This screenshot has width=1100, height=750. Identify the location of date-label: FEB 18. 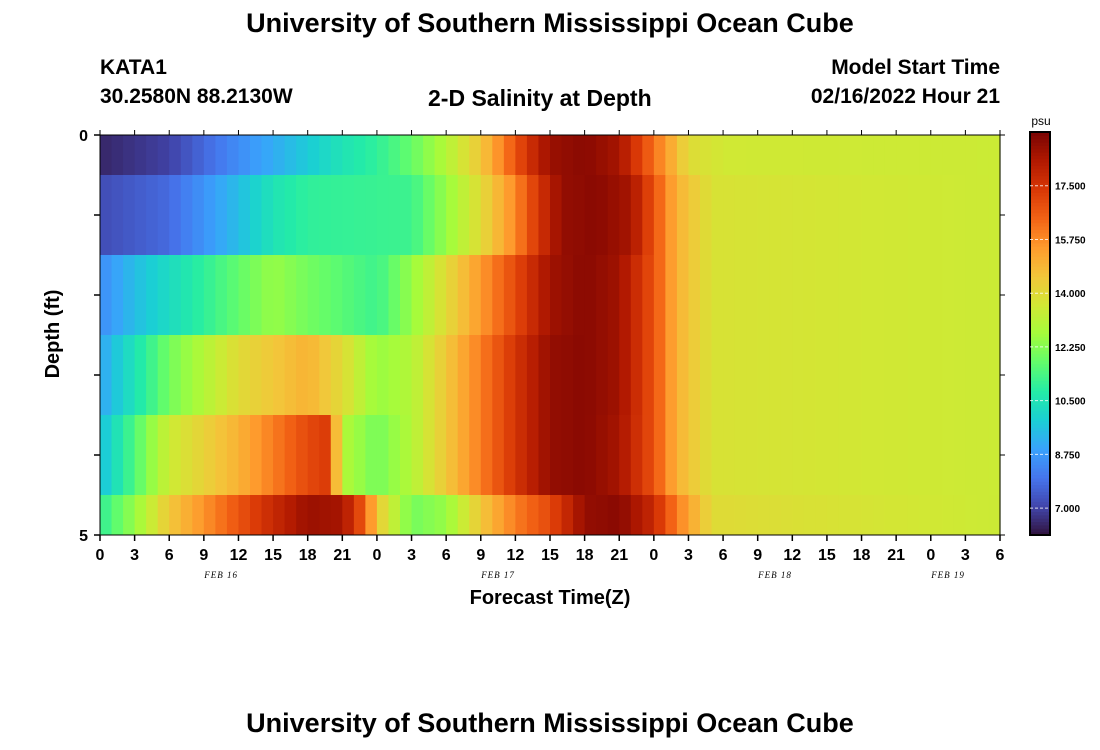
(774, 575).